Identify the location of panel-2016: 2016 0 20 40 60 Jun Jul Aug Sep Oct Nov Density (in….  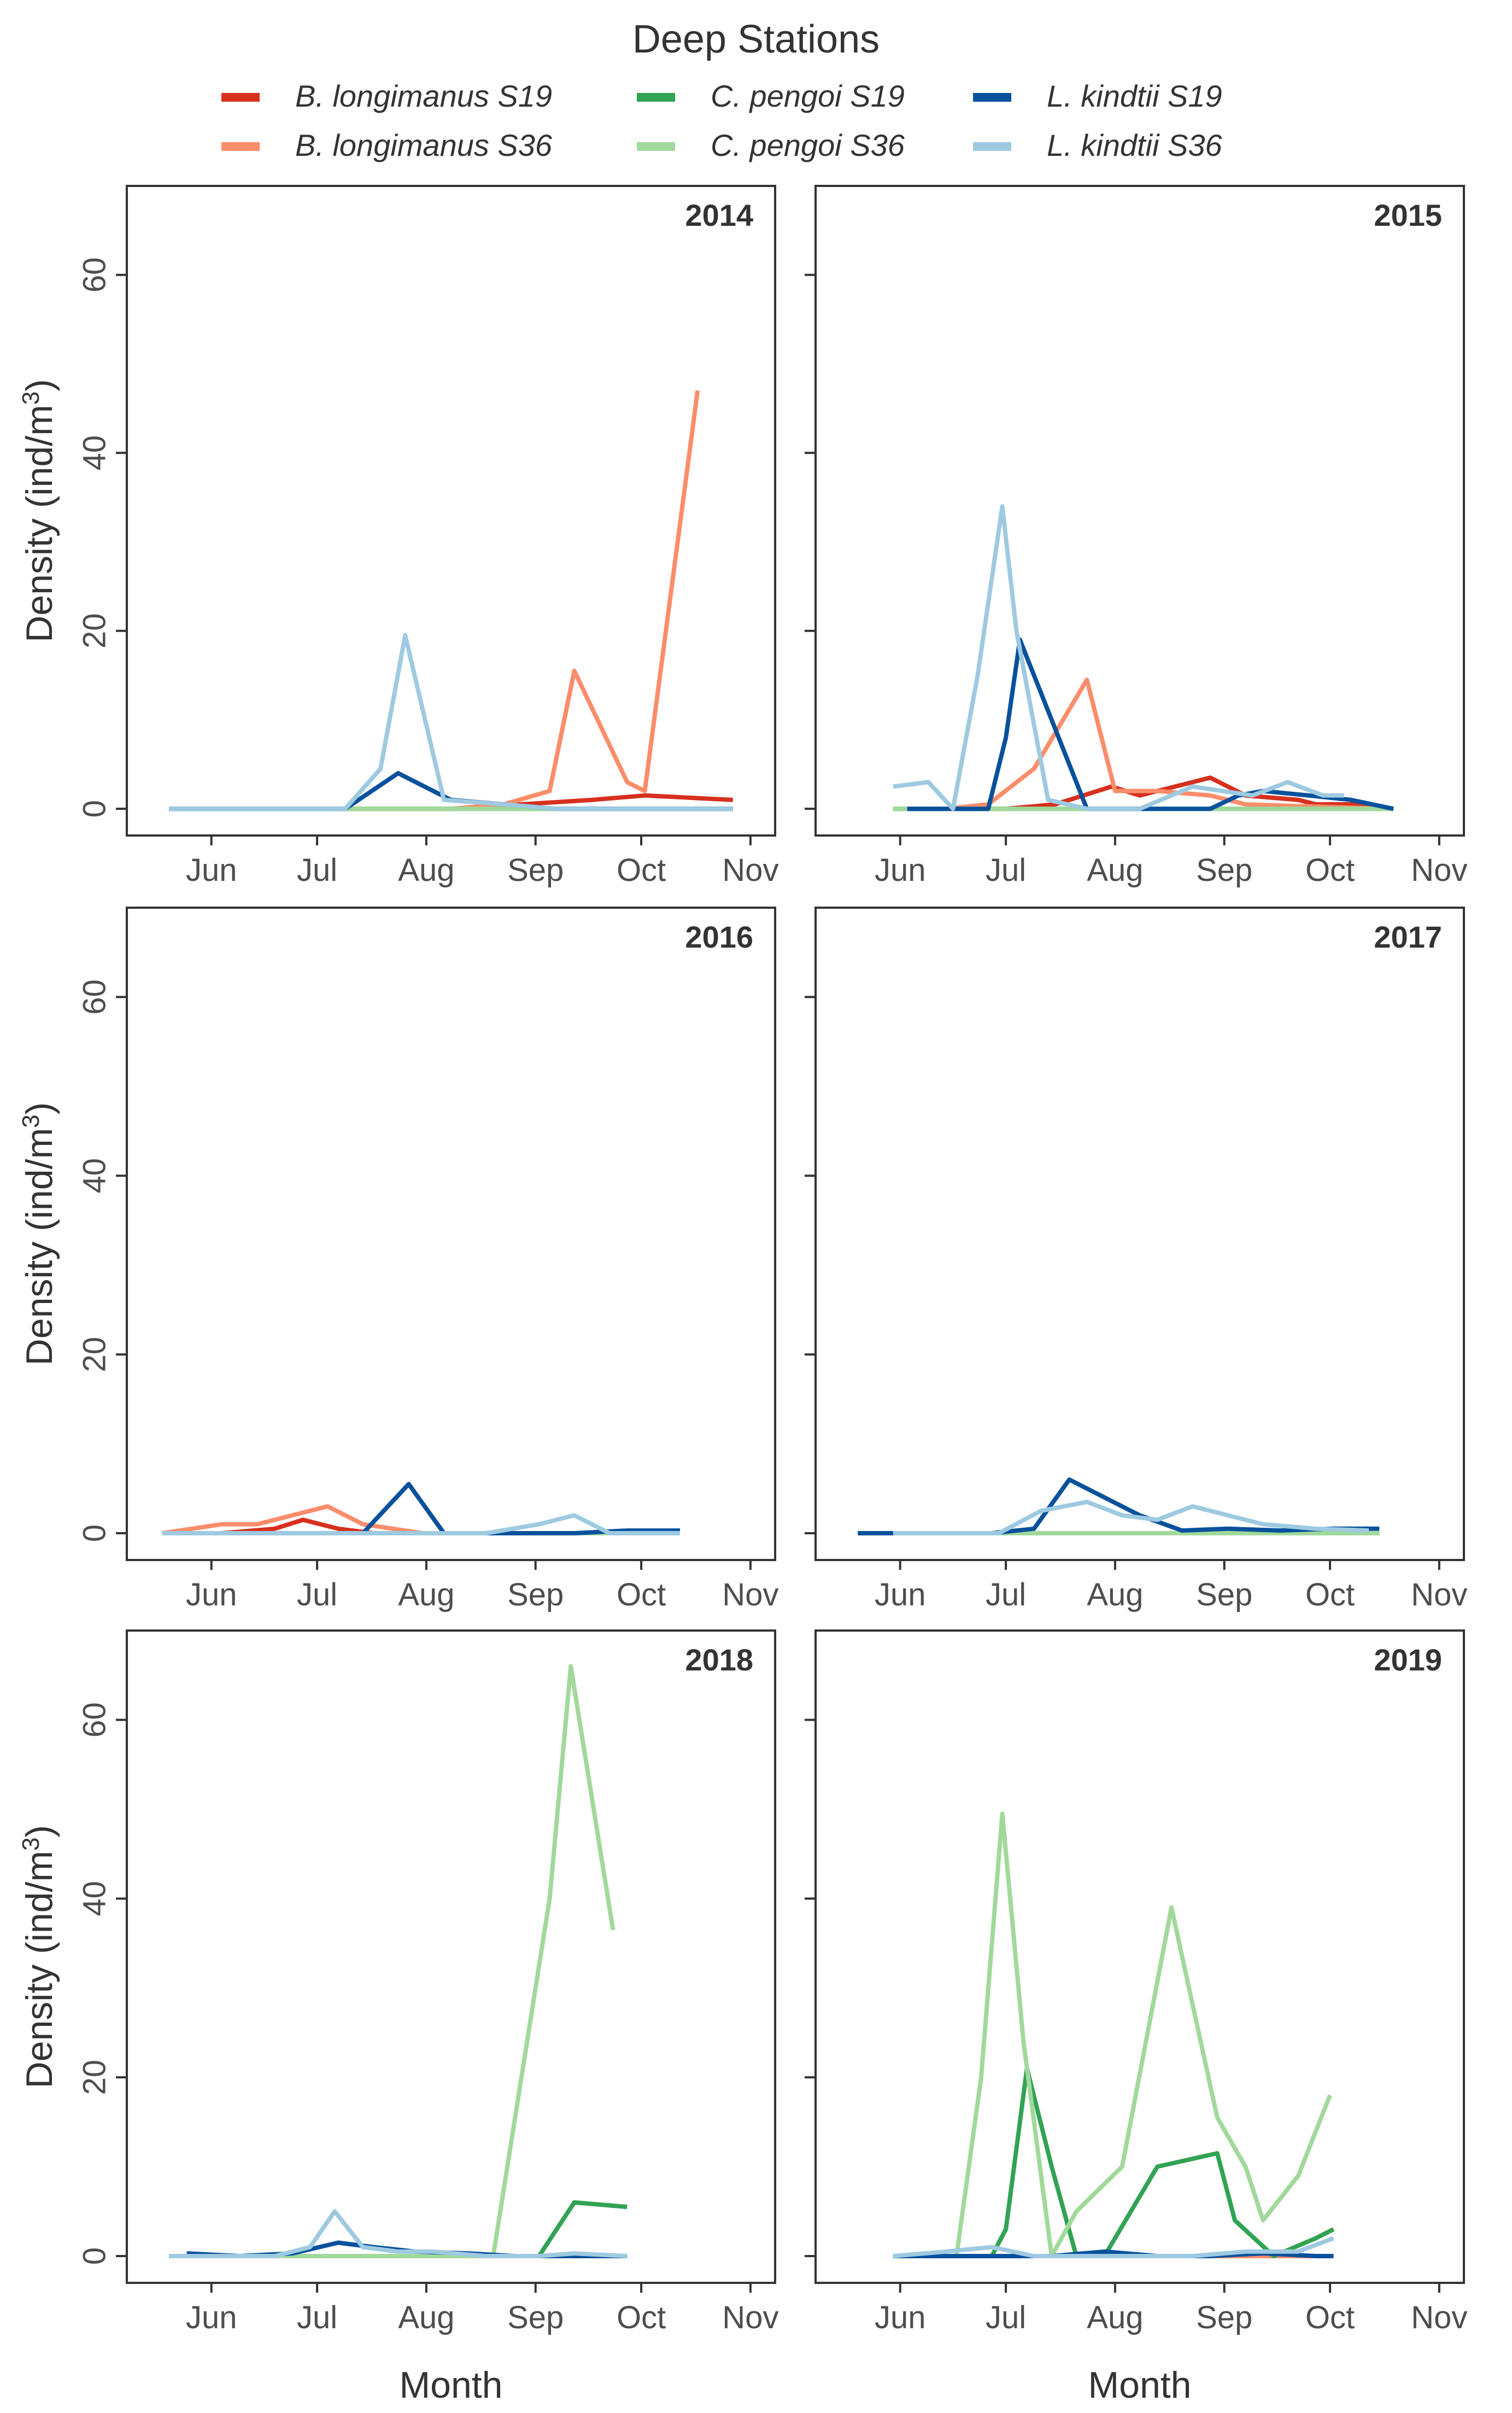
(397, 1259).